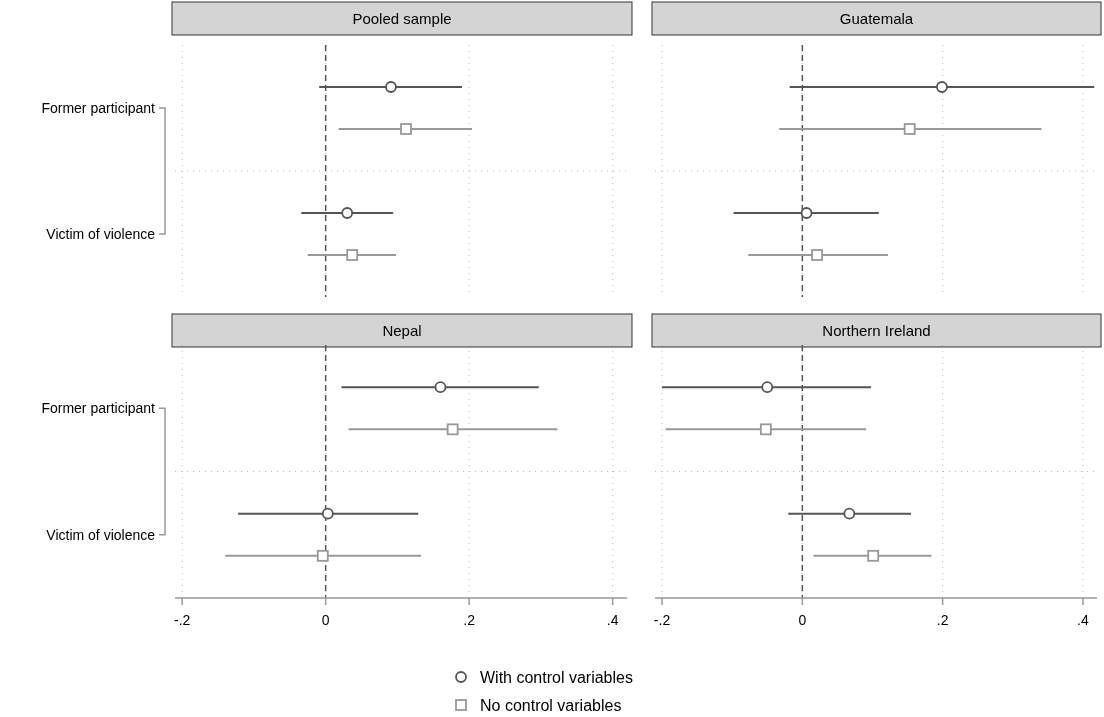  Describe the element at coordinates (556, 677) in the screenshot. I see `legend-label: With control variables` at that location.